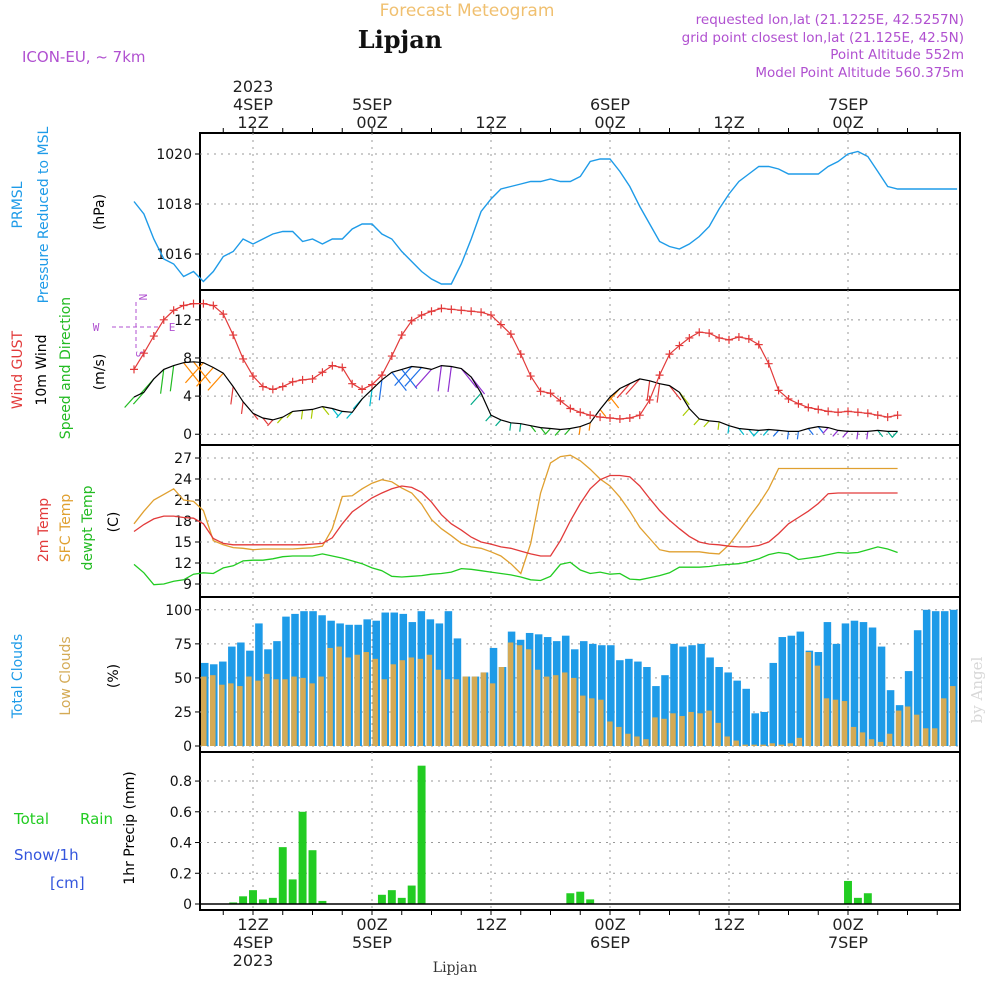 The image size is (1000, 1000). I want to click on wind-unit: (m/s), so click(100, 372).